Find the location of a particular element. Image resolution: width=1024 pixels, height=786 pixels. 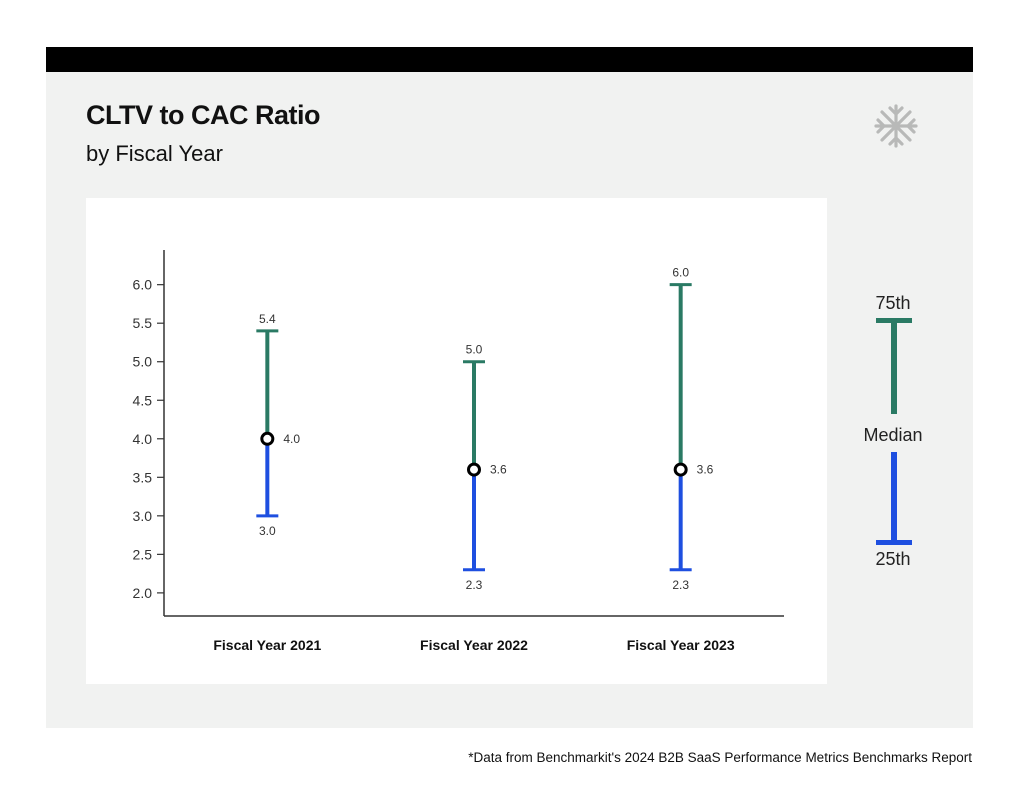

legend: 75th Median 25th is located at coordinates (895, 435).